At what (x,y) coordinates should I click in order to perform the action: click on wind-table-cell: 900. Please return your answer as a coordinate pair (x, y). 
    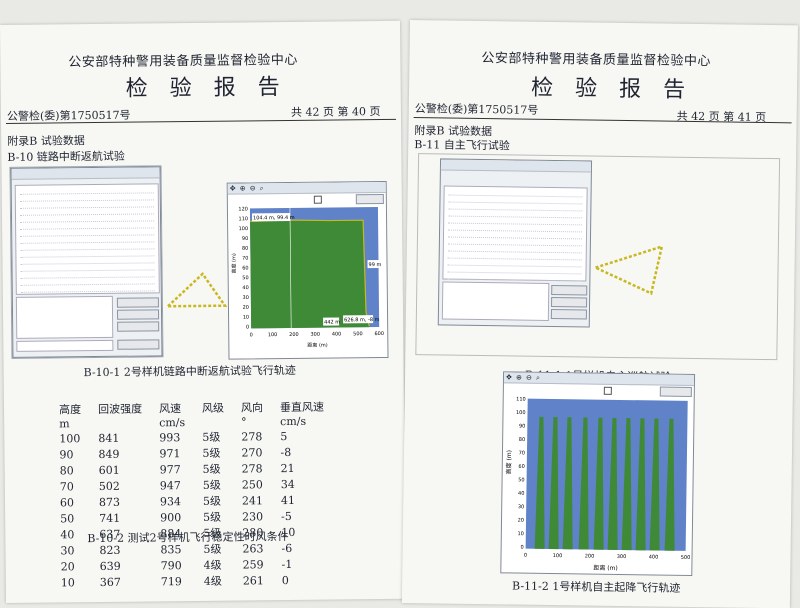
    Looking at the image, I should click on (171, 517).